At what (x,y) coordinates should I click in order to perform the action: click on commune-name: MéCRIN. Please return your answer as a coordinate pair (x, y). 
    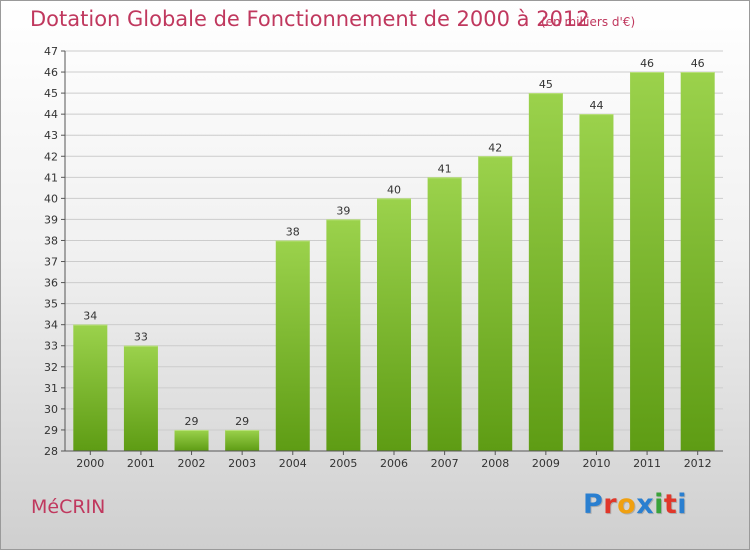
    Looking at the image, I should click on (68, 507).